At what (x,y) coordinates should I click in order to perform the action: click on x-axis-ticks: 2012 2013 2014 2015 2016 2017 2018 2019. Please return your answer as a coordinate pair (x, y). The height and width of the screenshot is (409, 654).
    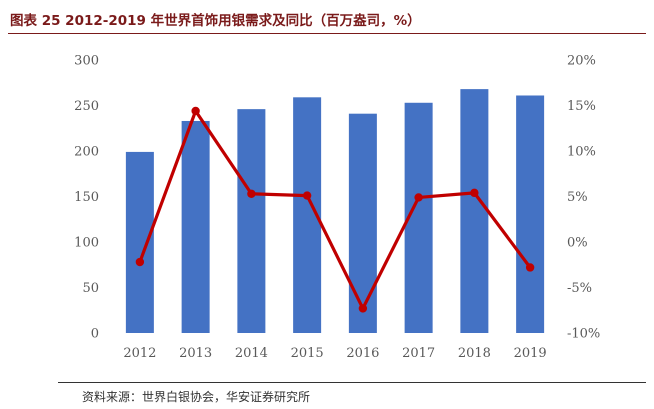
    Looking at the image, I should click on (334, 353).